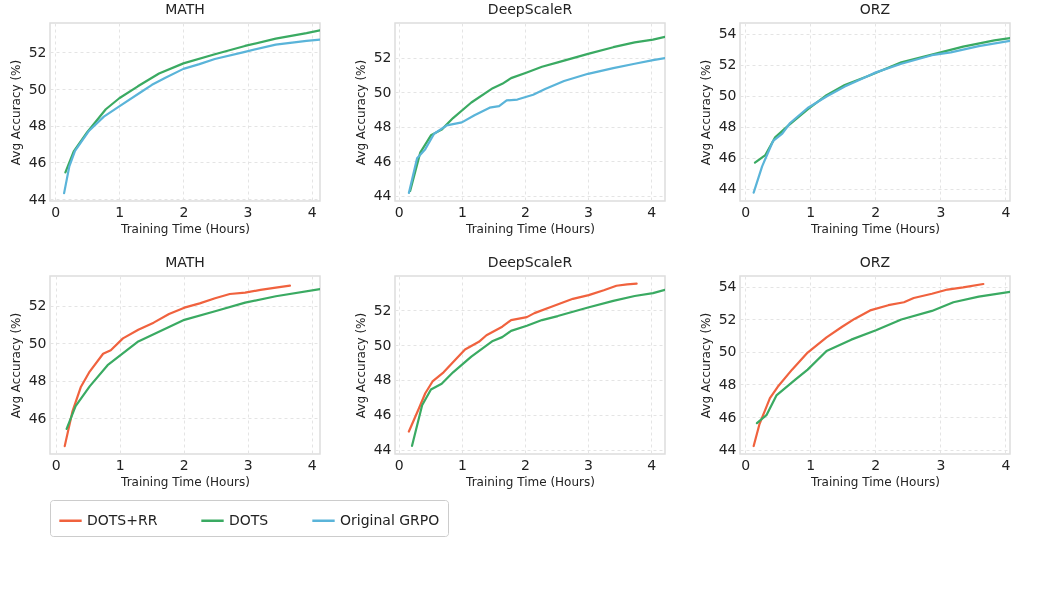 Image resolution: width=1050 pixels, height=590 pixels. I want to click on legend-label: Original GRPO, so click(390, 519).